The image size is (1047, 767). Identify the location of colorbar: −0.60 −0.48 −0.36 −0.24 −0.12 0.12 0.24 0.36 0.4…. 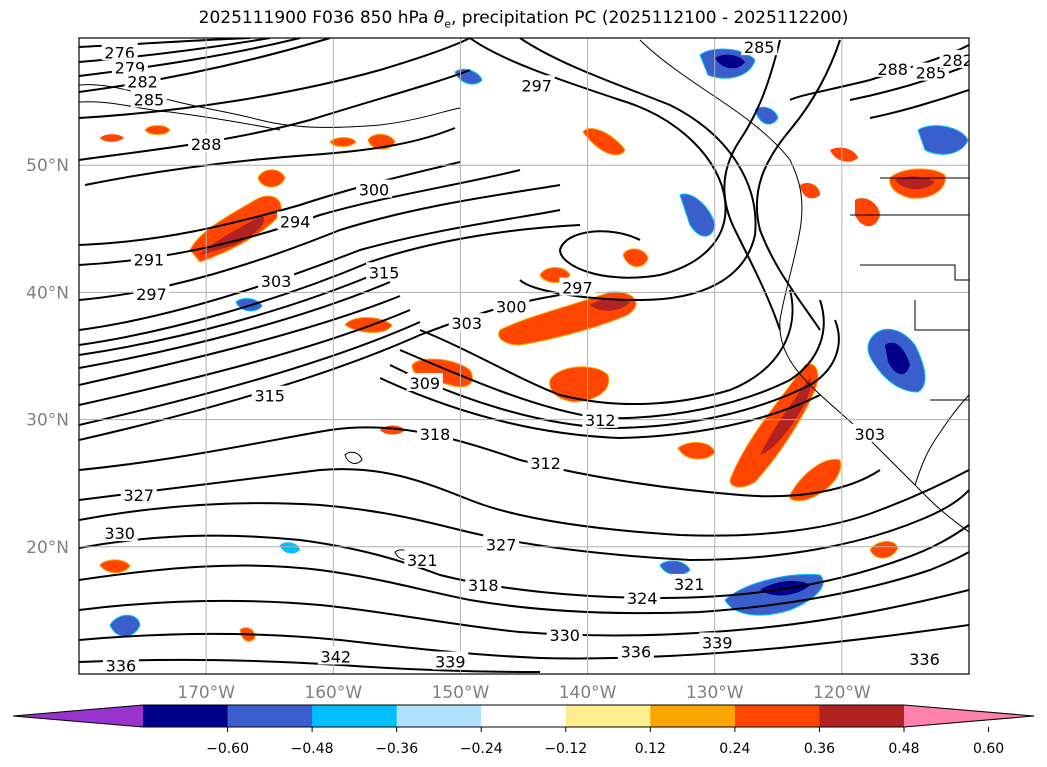
(523, 730).